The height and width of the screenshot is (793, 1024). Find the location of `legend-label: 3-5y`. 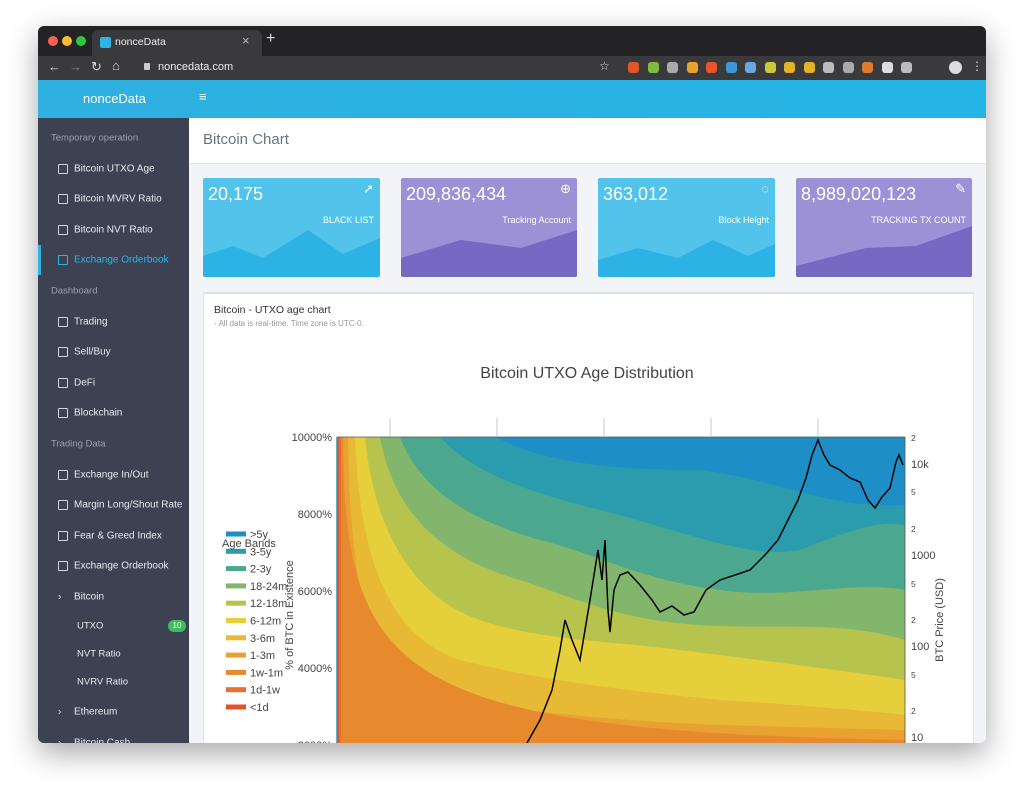

legend-label: 3-5y is located at coordinates (261, 552).